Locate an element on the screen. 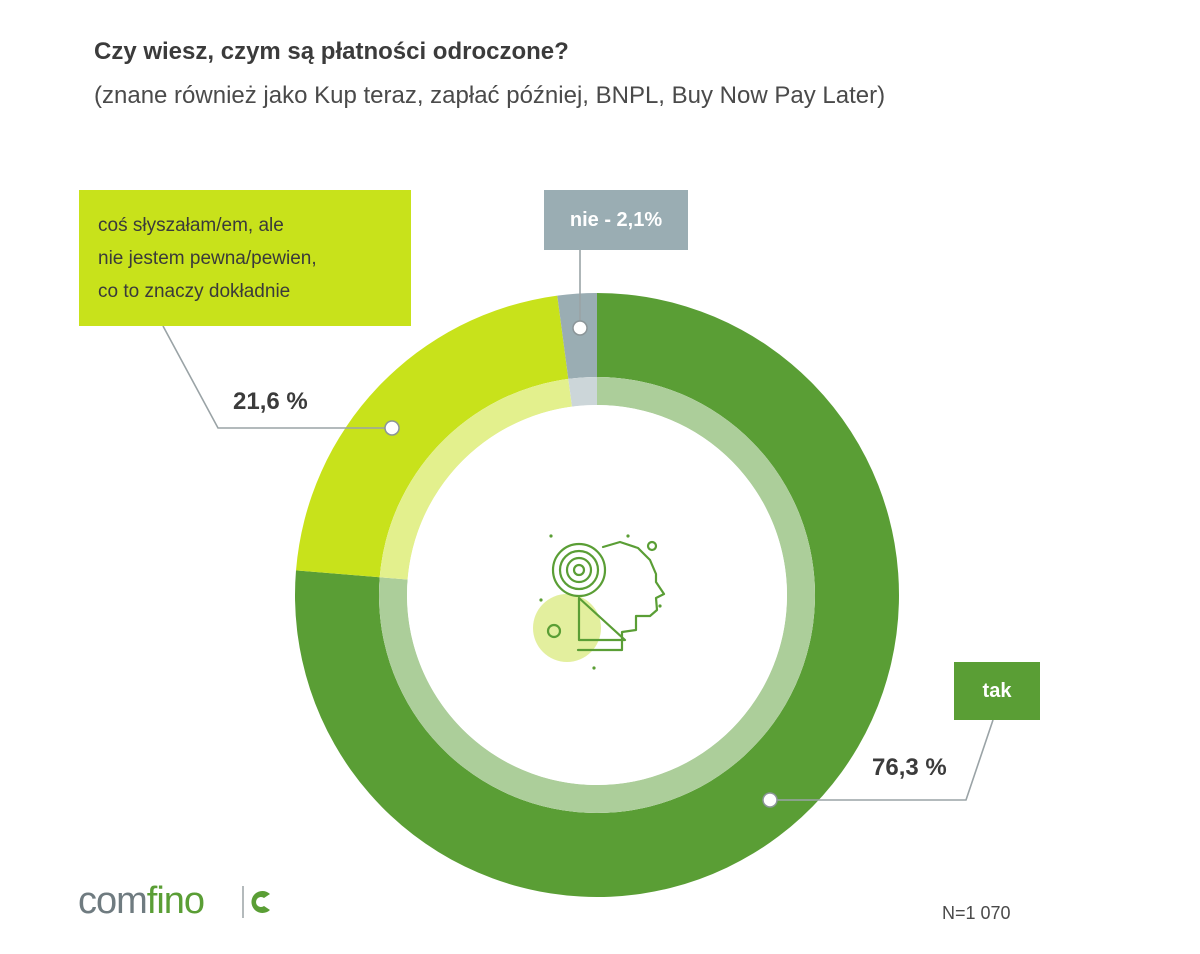 Image resolution: width=1200 pixels, height=954 pixels. head-target-icon is located at coordinates (599, 602).